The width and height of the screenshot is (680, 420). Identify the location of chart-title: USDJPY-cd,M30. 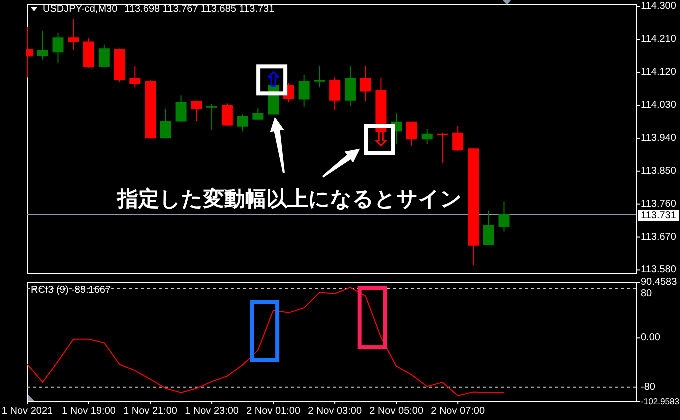
(80, 9).